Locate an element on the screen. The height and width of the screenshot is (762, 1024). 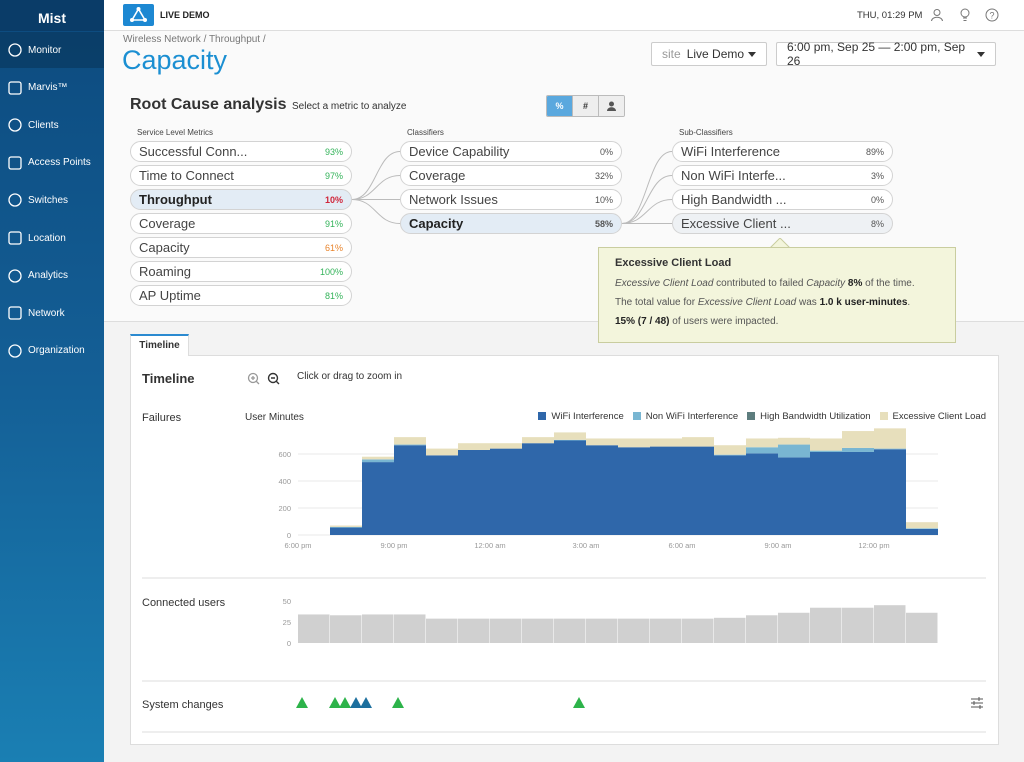
metric-row: AP Uptime 81% is located at coordinates (241, 295).